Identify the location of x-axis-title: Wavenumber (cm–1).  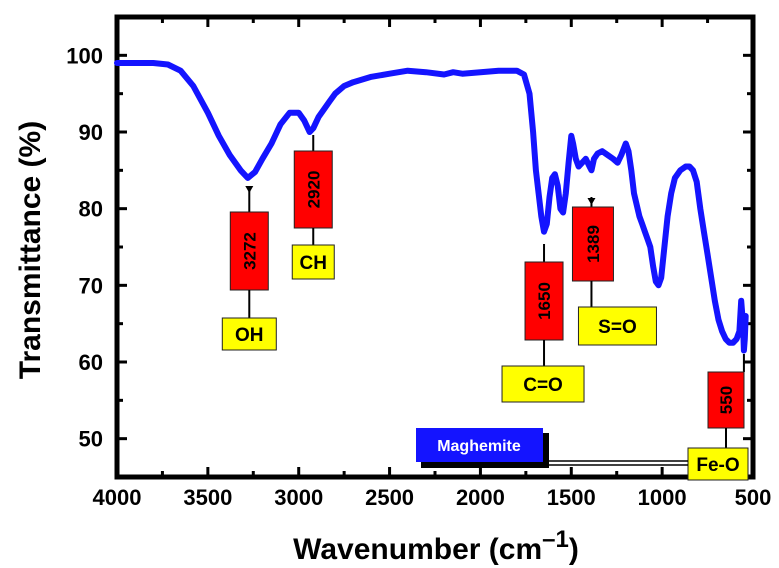
(436, 546).